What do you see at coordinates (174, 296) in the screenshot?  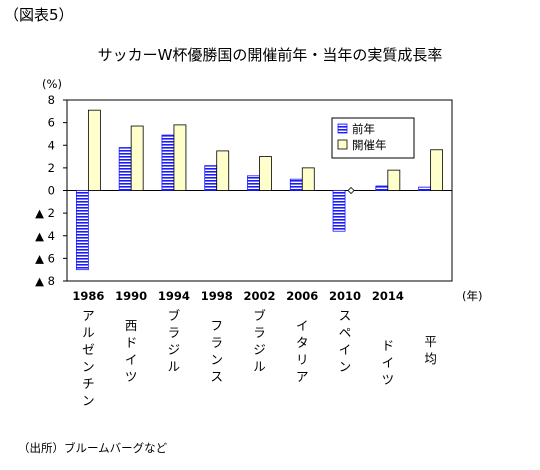 I see `x-tick-label: 1994` at bounding box center [174, 296].